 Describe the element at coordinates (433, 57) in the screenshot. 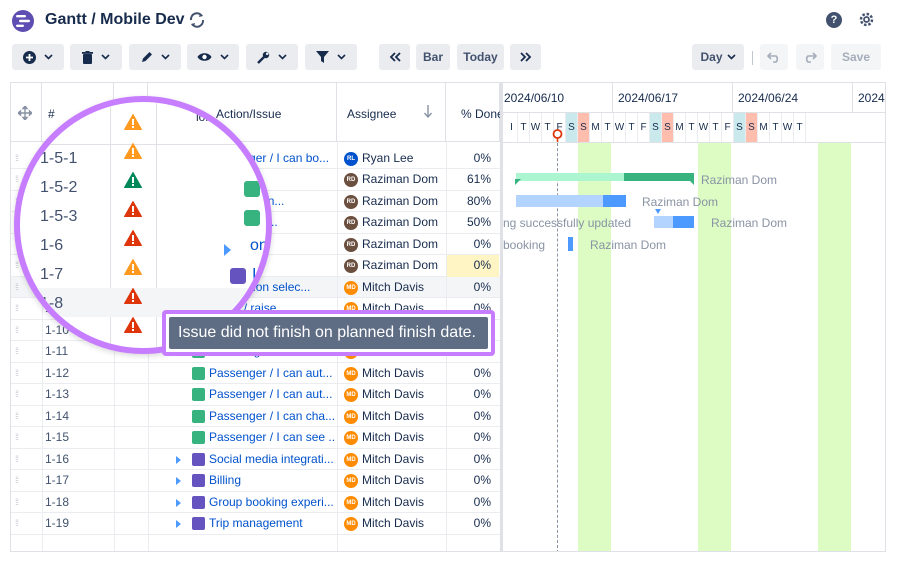

I see `bar-button: Bar` at that location.